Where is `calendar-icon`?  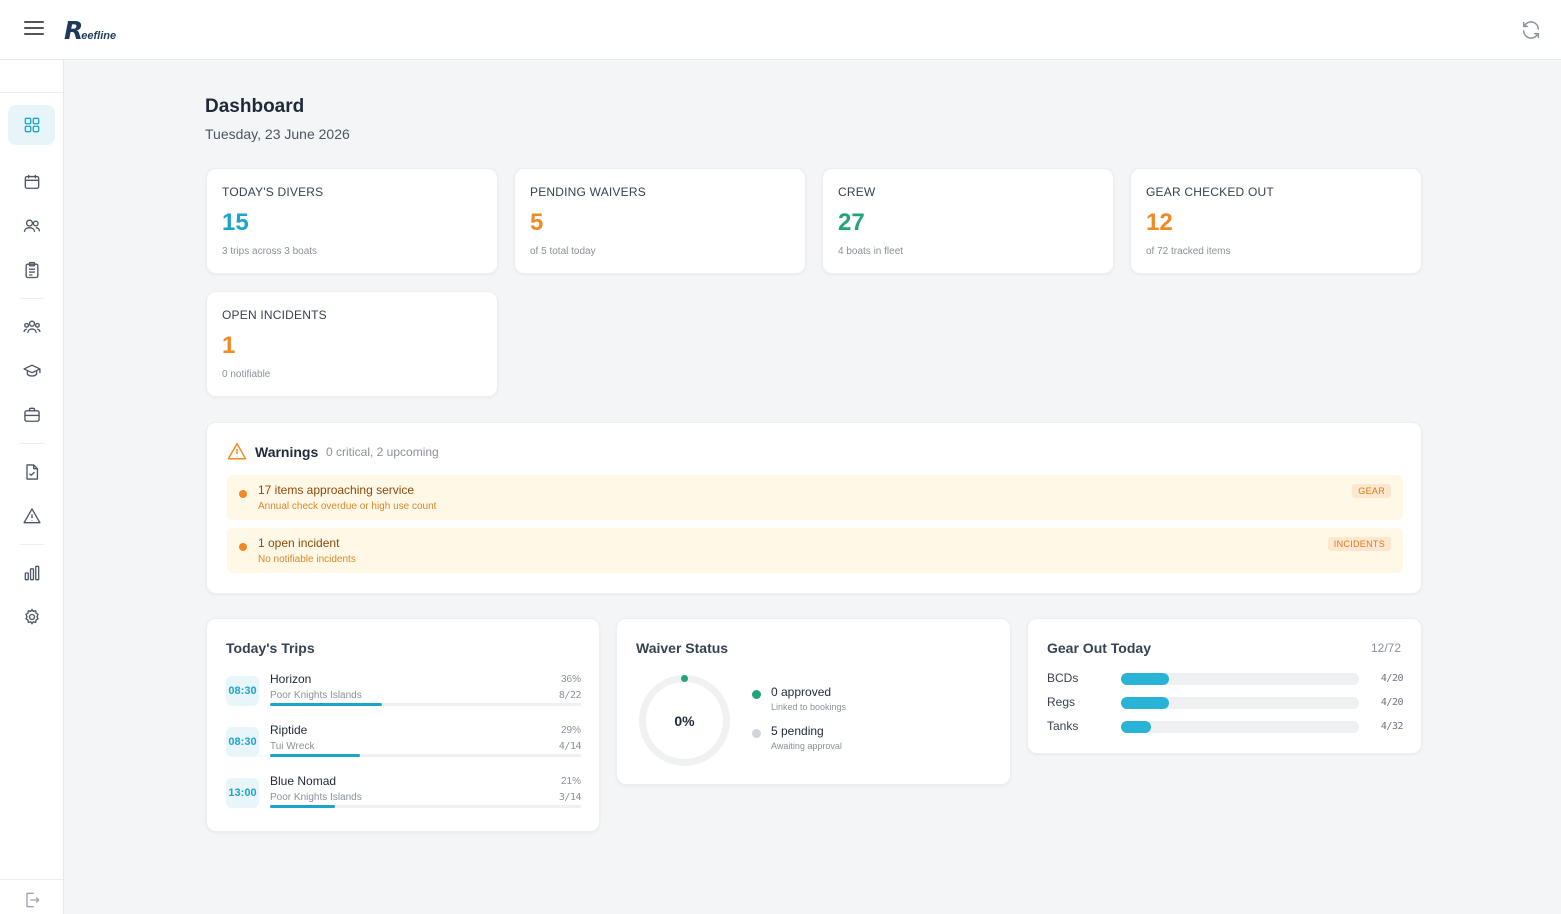 calendar-icon is located at coordinates (31, 181).